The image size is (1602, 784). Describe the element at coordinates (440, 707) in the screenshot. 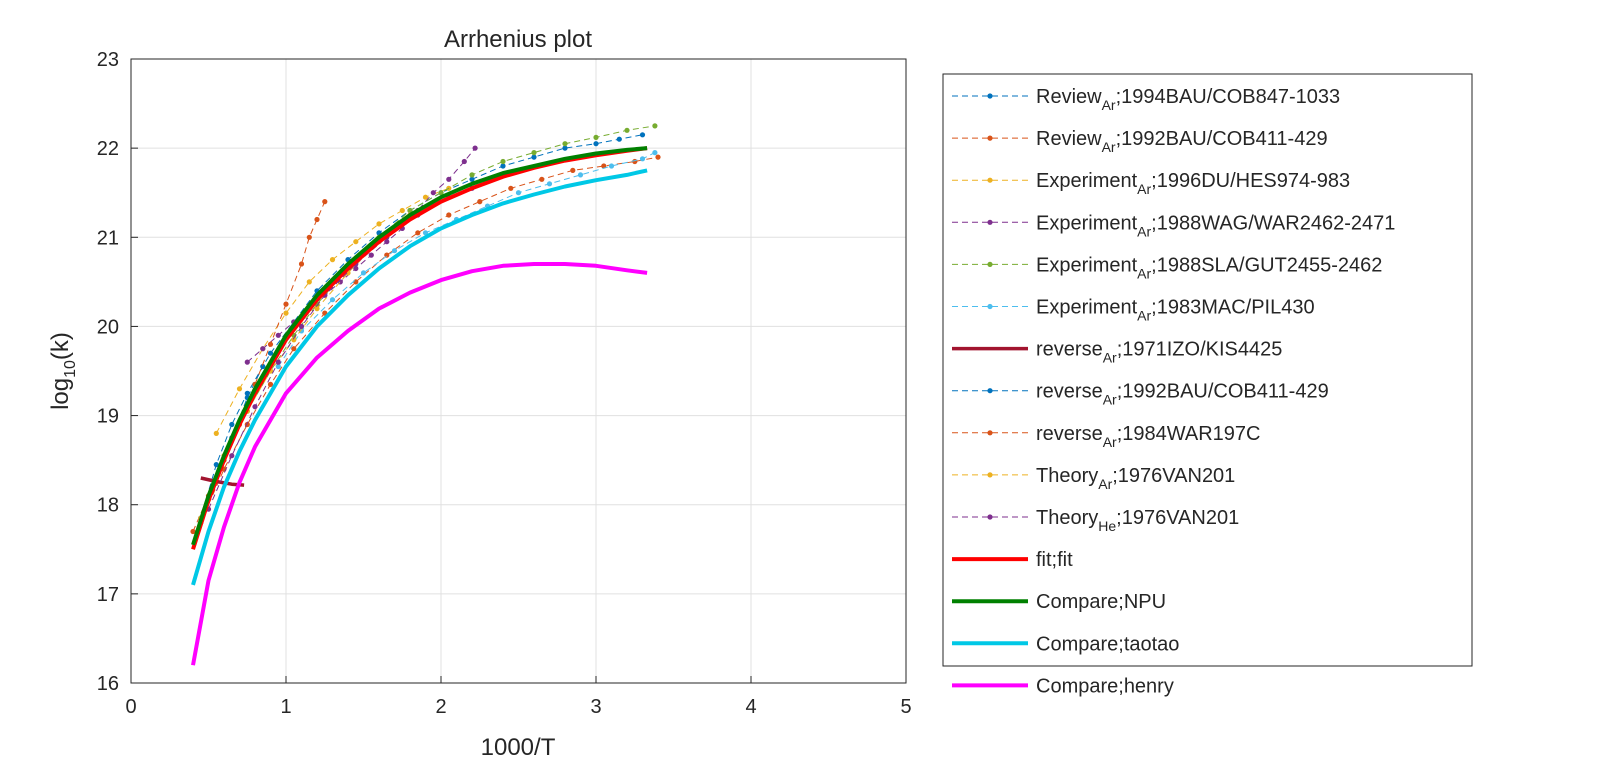

I see `x-tick-label: 2` at that location.